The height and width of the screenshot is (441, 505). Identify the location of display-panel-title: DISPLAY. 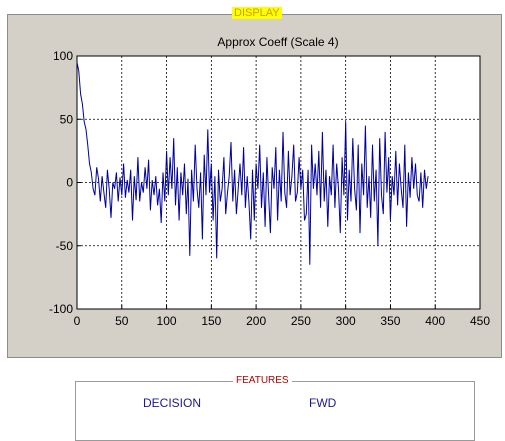
(257, 13).